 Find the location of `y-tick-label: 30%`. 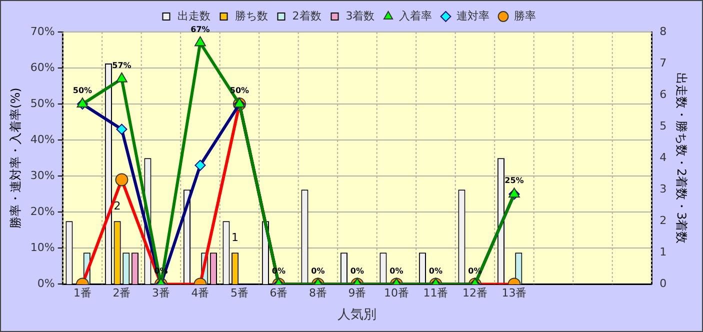

y-tick-label: 30% is located at coordinates (42, 175).